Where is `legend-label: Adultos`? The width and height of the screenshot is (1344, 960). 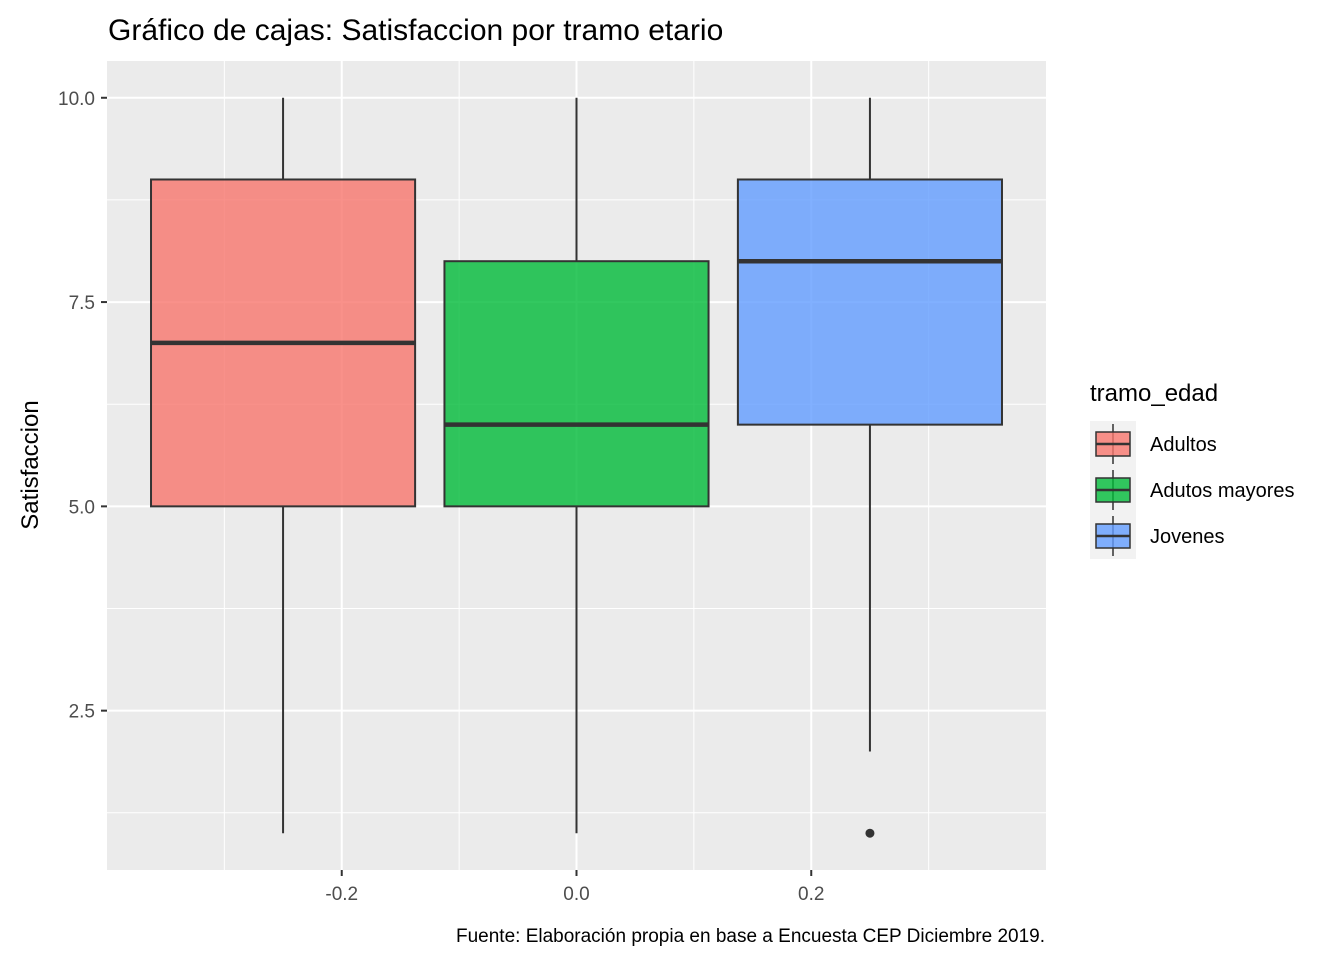 legend-label: Adultos is located at coordinates (1183, 445).